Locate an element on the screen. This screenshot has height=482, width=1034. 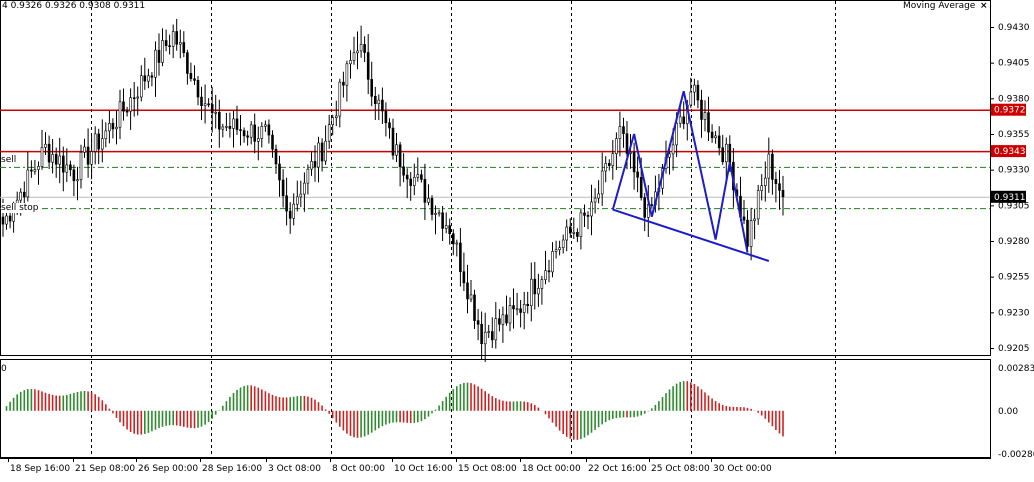
oscillator-tick-label: 0.00283 is located at coordinates (1016, 369).